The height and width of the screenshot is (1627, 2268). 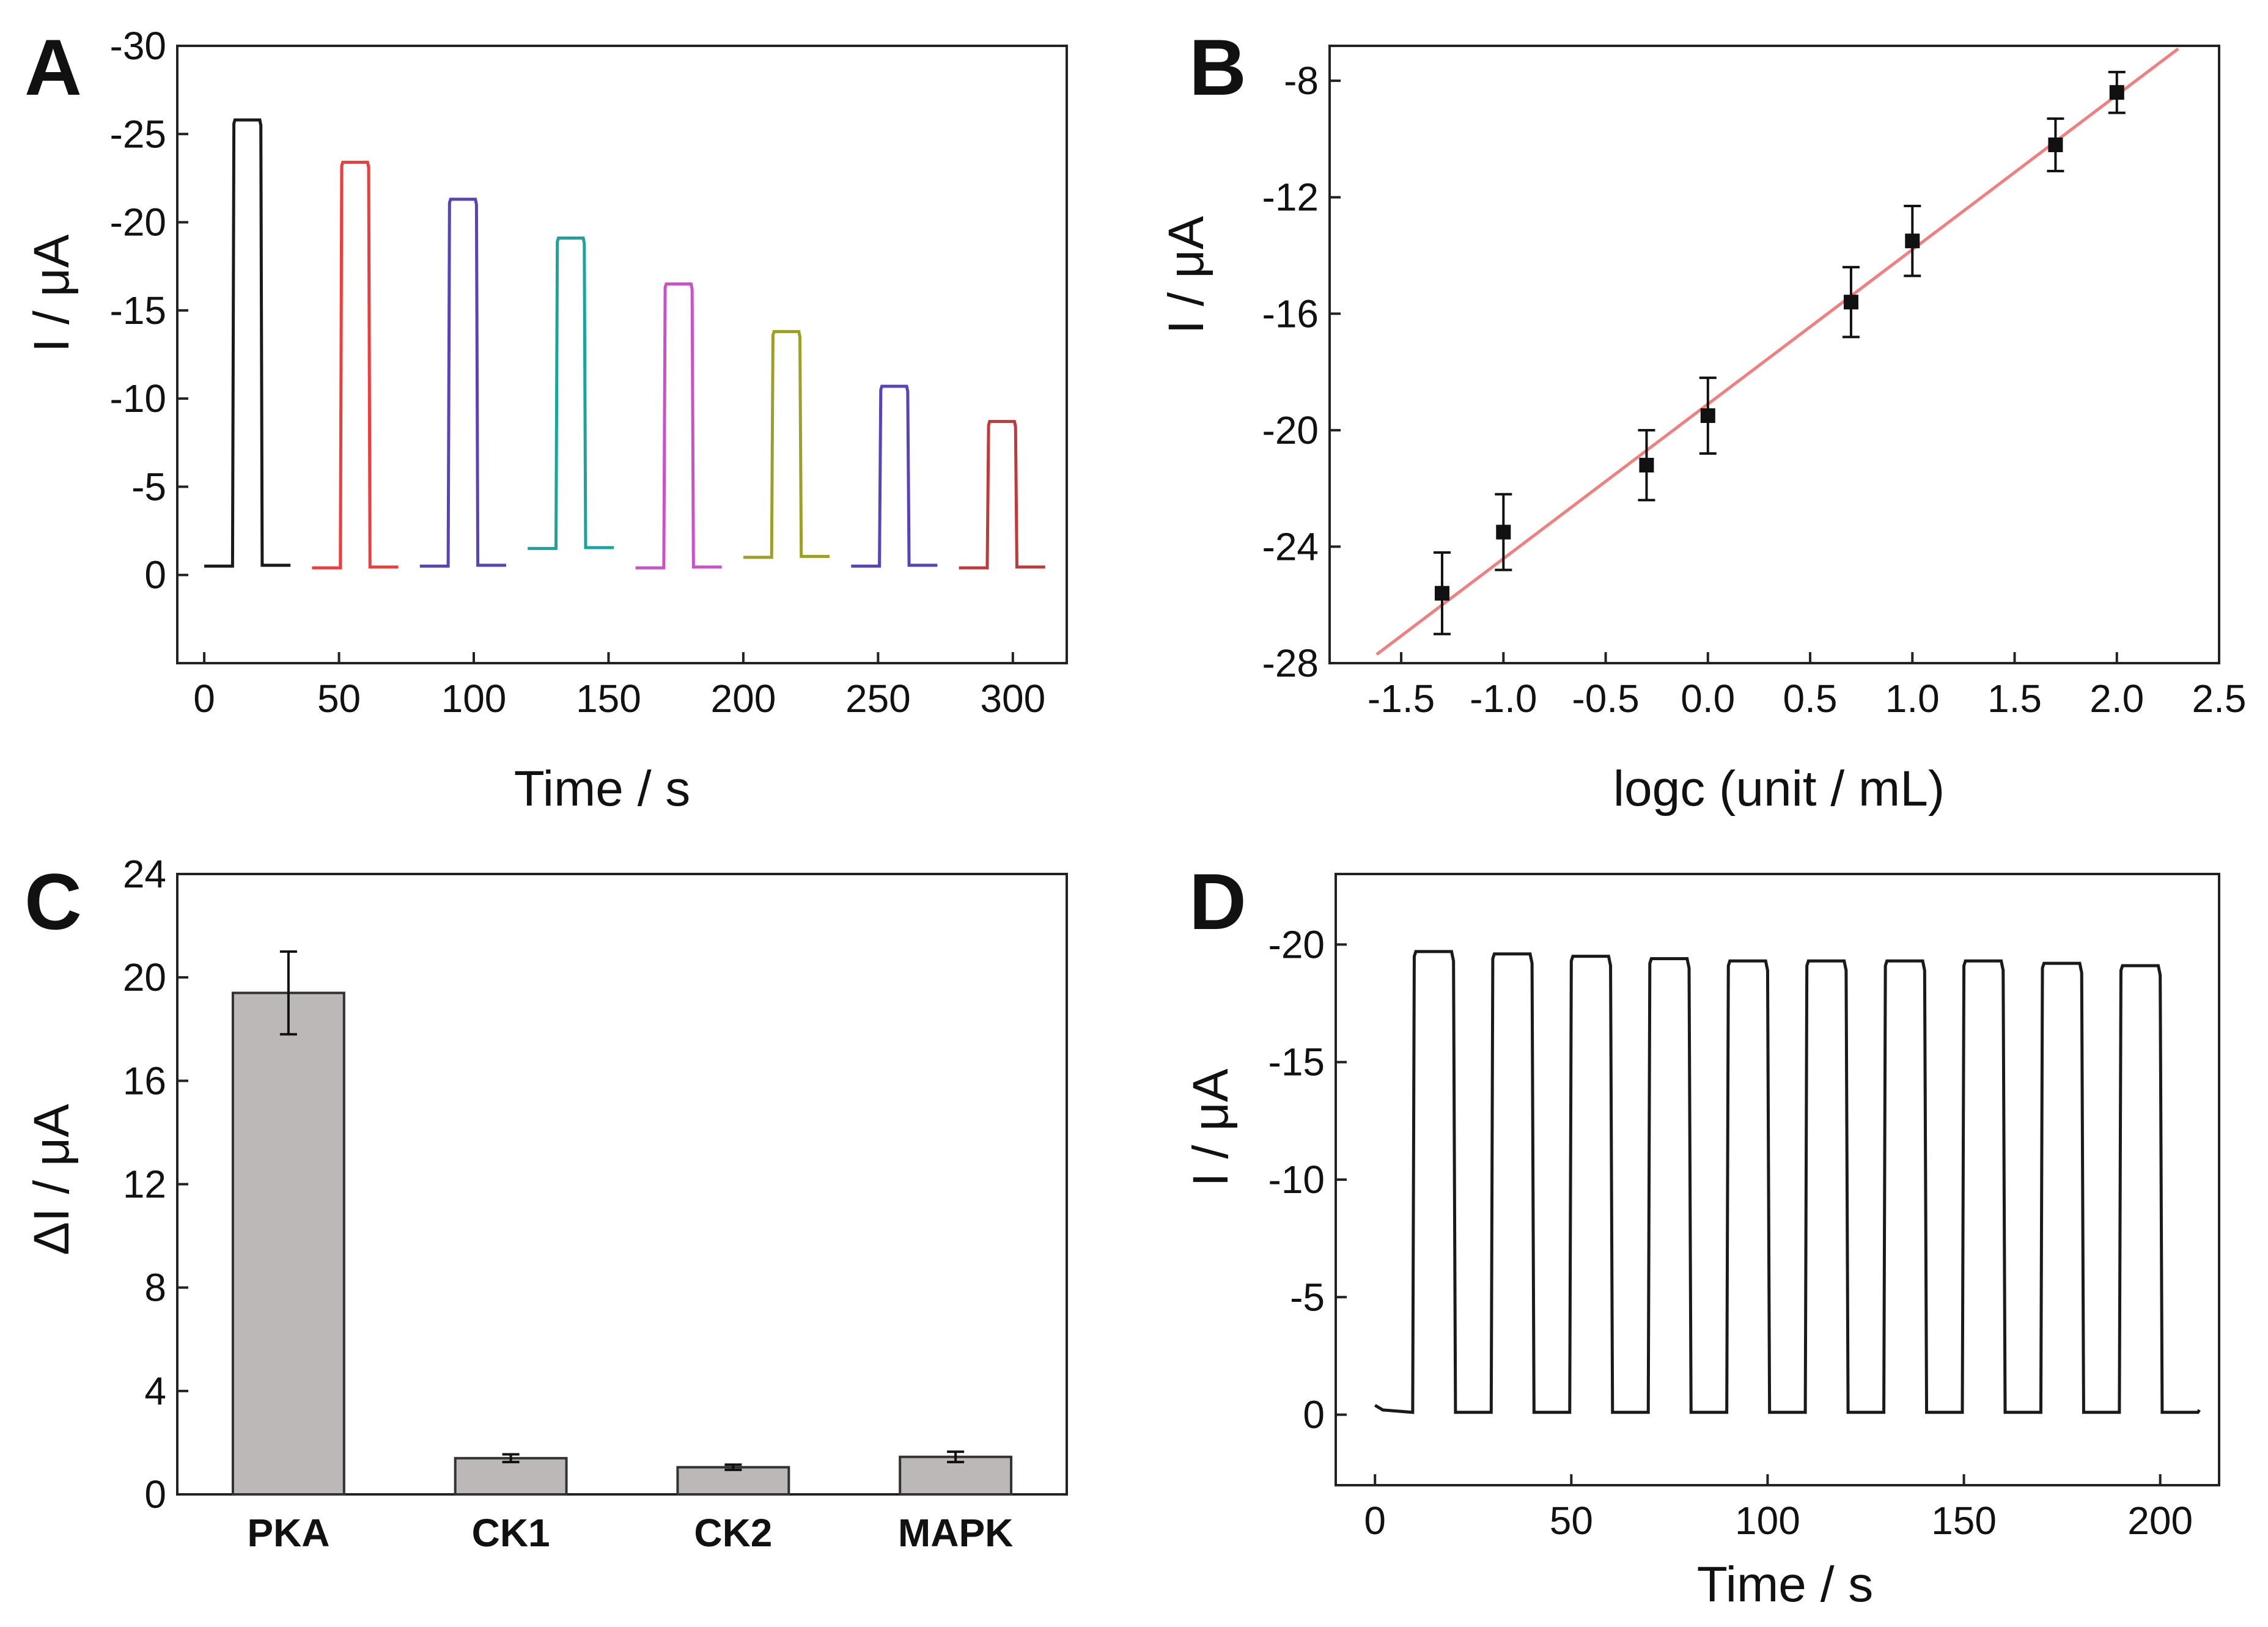 I want to click on panel-a-ytick-label: -30, so click(x=138, y=46).